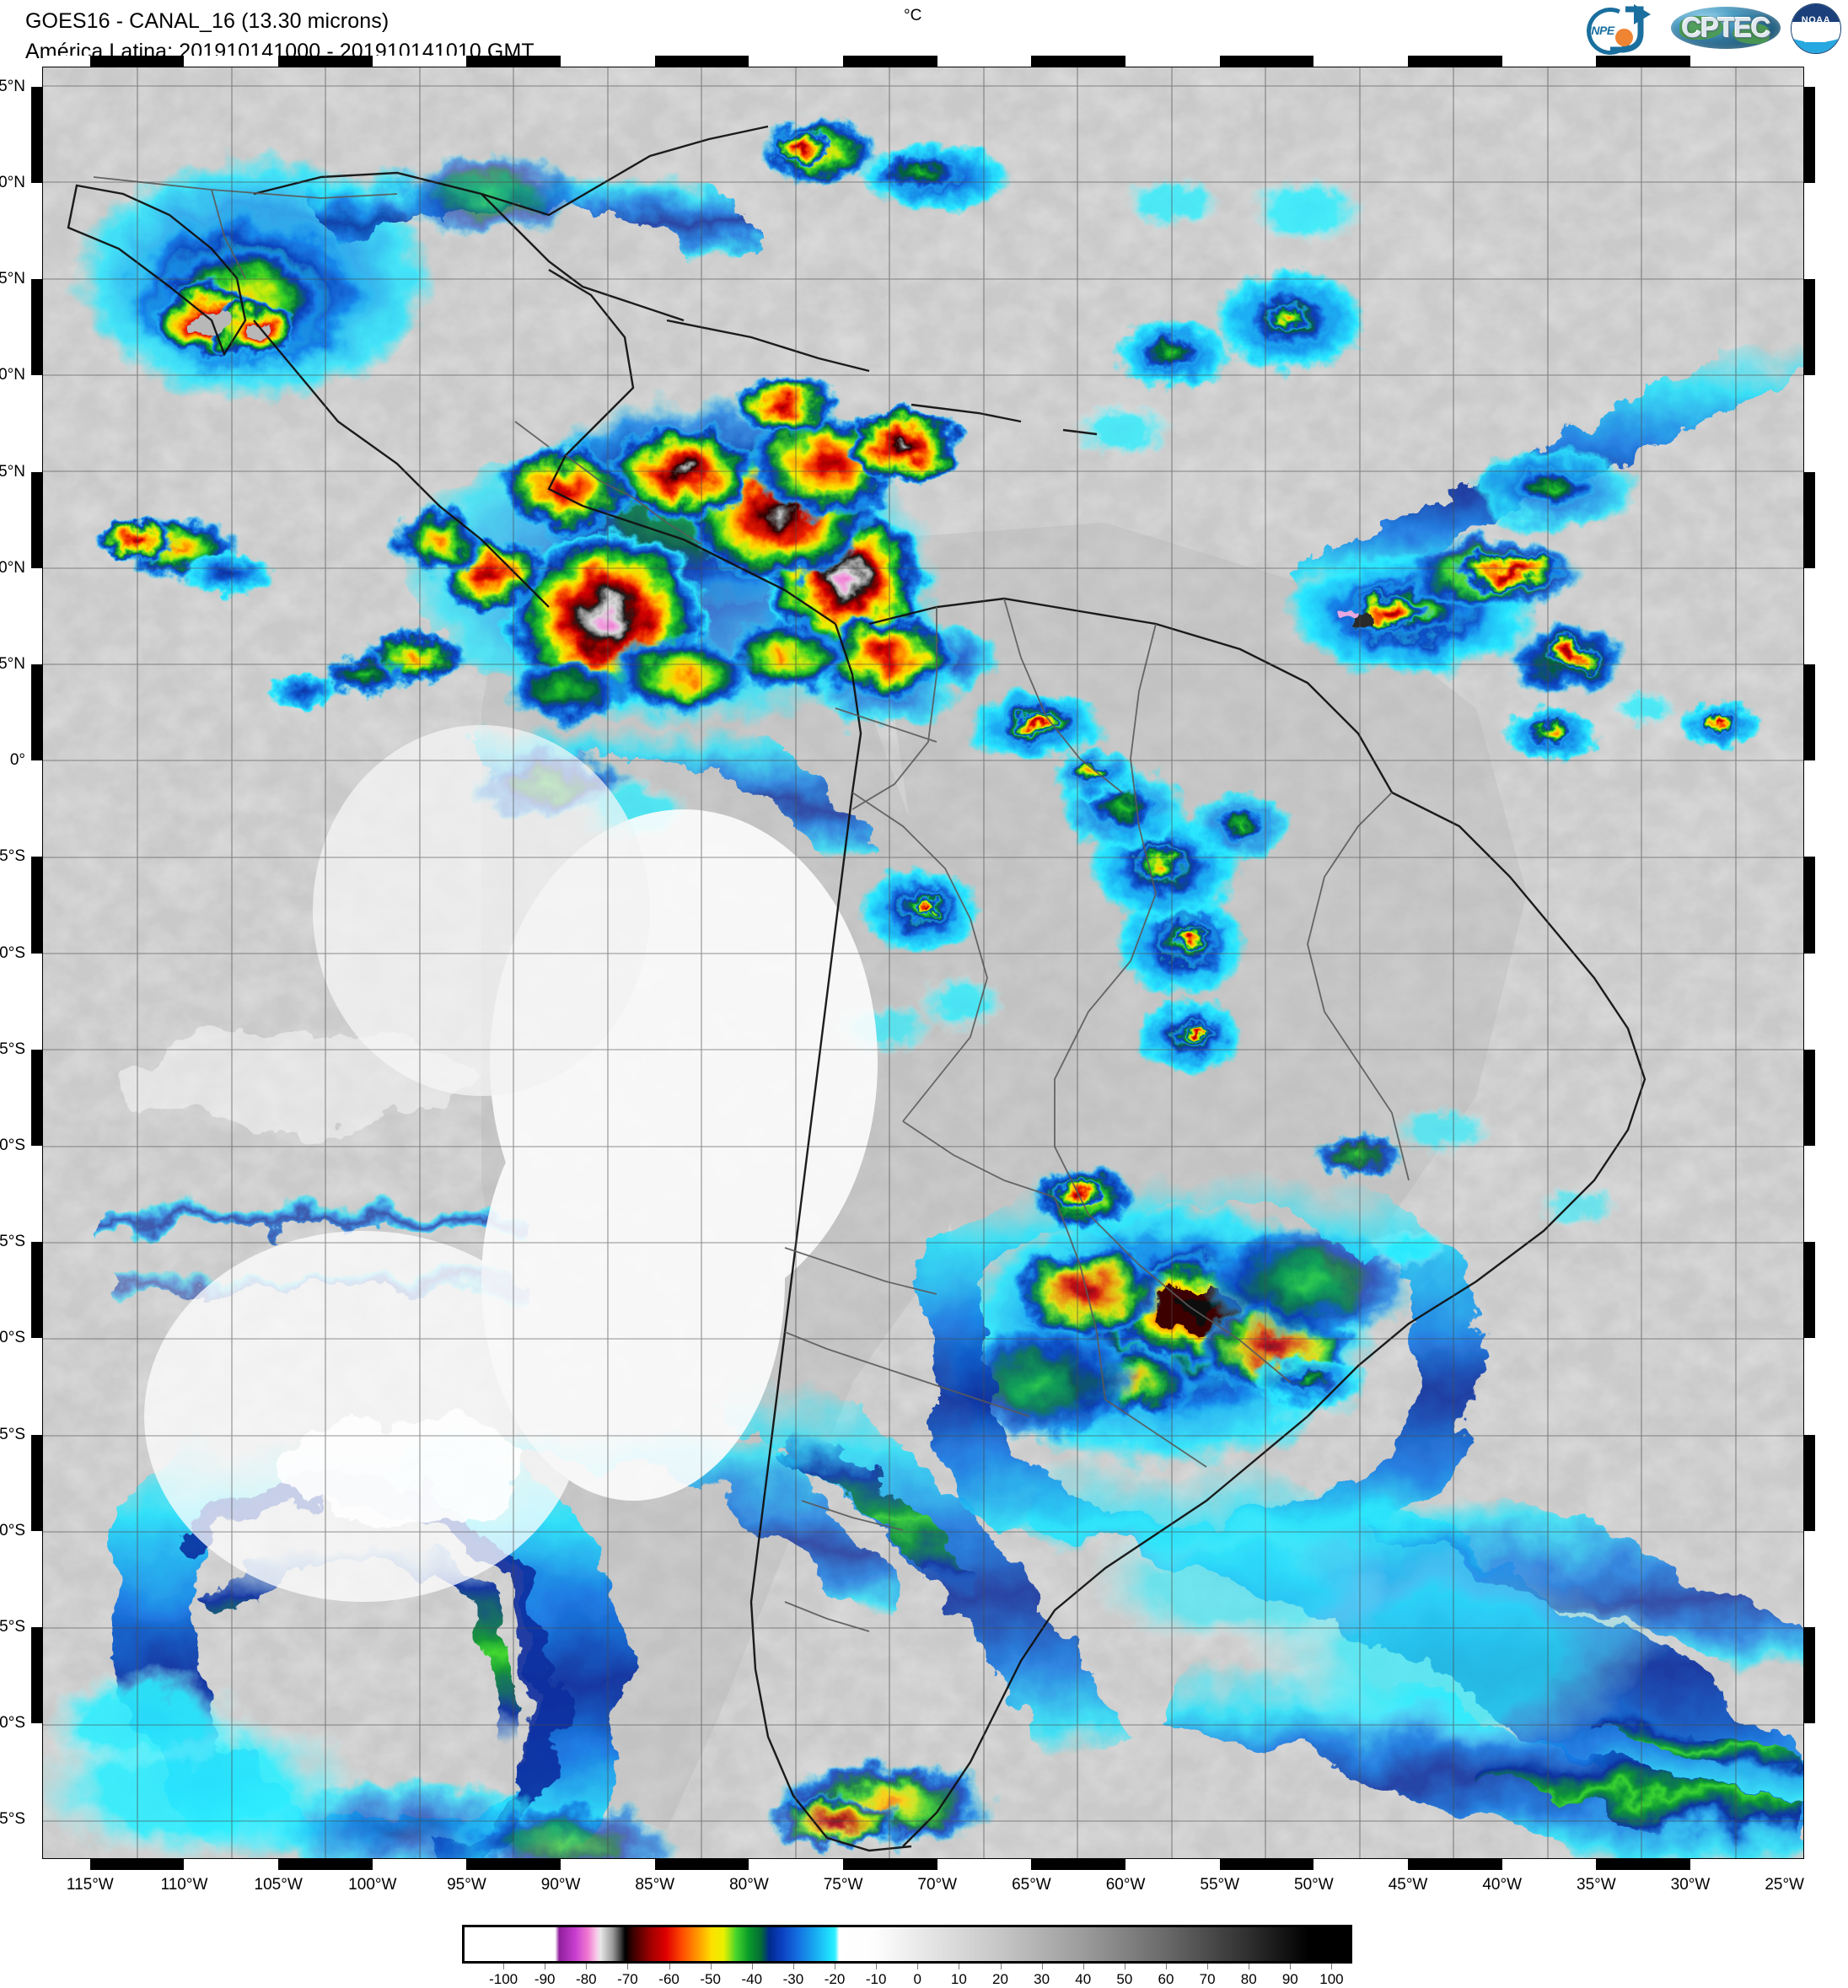 The height and width of the screenshot is (1988, 1848). I want to click on caribbean-deep-convection, so click(676, 550).